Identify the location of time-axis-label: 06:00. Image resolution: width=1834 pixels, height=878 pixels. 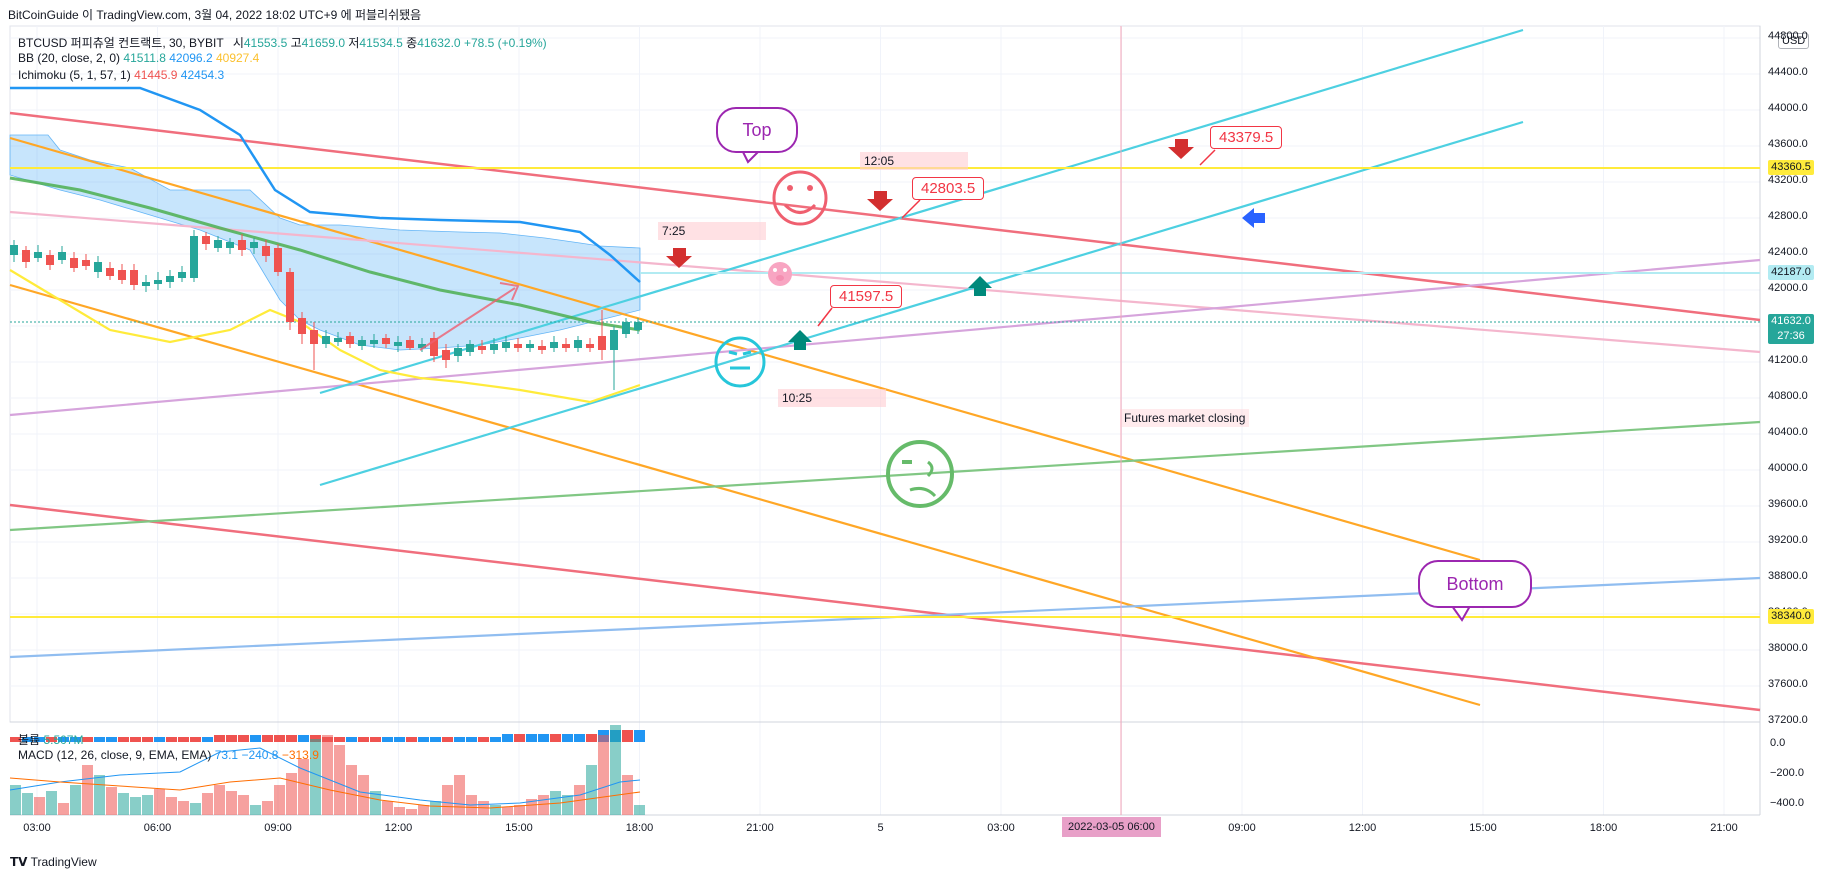
(157, 828).